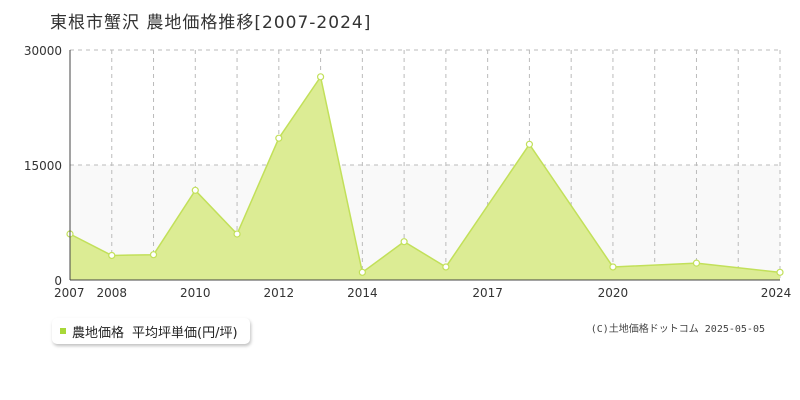 The image size is (800, 400). Describe the element at coordinates (195, 293) in the screenshot. I see `x-tick-label: 2010` at that location.